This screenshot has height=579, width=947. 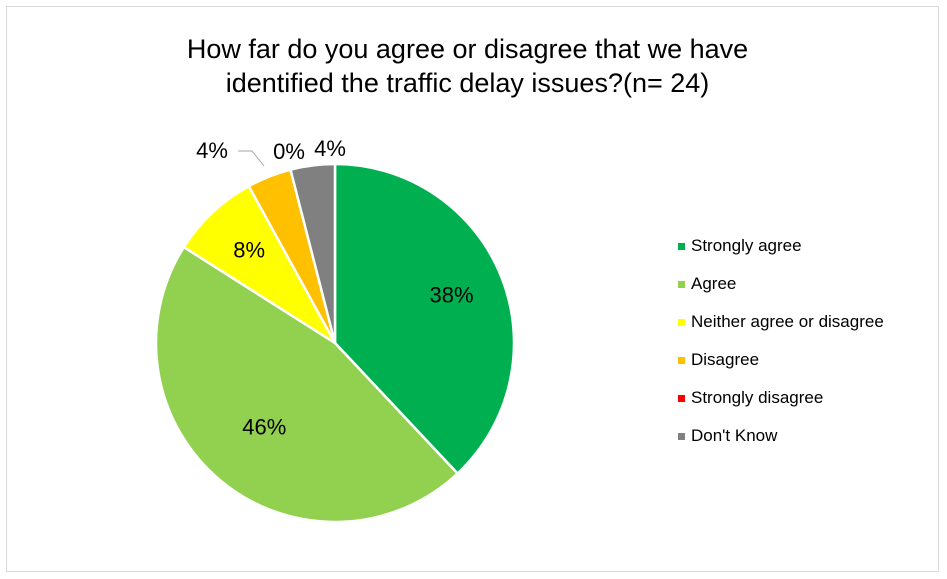 What do you see at coordinates (264, 426) in the screenshot?
I see `data-label-agree: 46%` at bounding box center [264, 426].